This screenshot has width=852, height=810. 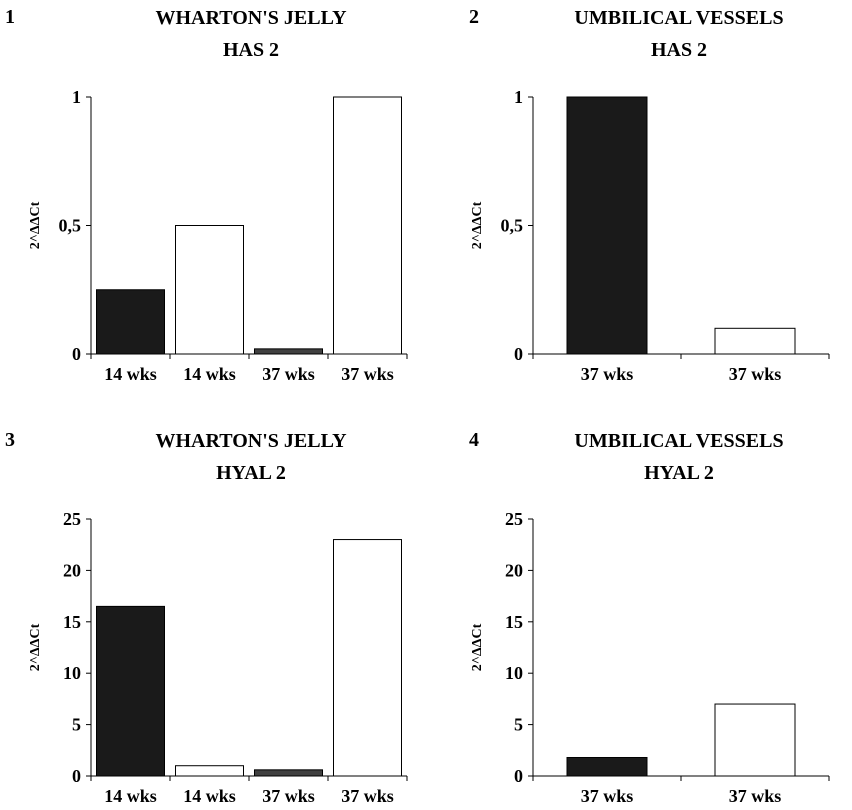 I want to click on panel-number: 1, so click(x=10, y=17).